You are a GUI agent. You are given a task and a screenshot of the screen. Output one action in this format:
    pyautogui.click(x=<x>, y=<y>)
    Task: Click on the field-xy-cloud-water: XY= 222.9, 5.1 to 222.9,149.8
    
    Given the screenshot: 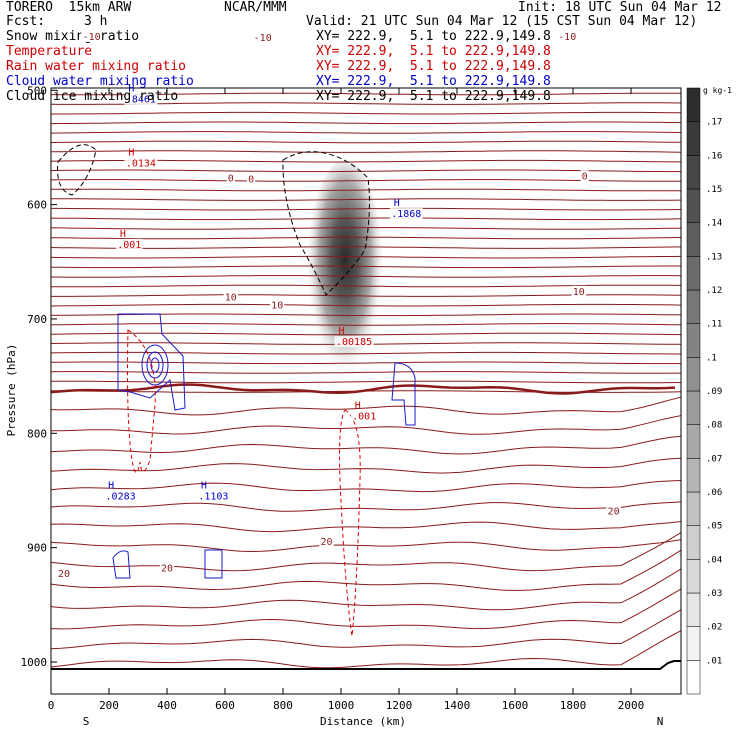 What is the action you would take?
    pyautogui.click(x=433, y=81)
    